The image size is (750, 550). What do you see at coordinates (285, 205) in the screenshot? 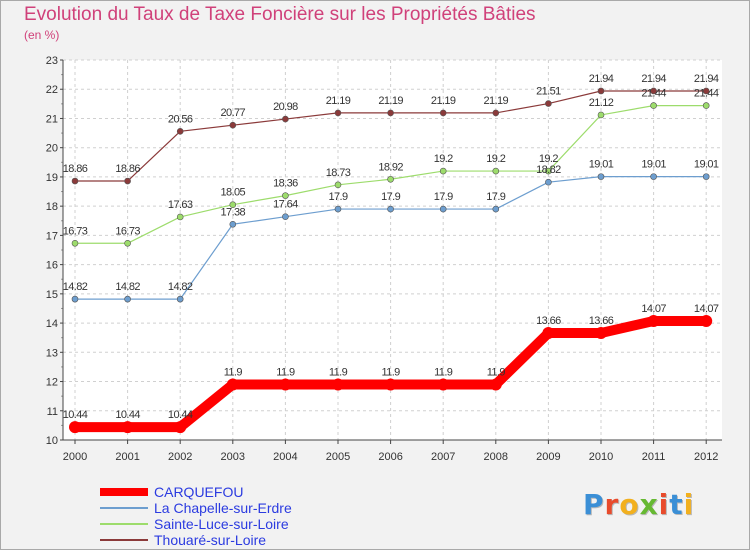
I see `data-label: 17.64` at bounding box center [285, 205].